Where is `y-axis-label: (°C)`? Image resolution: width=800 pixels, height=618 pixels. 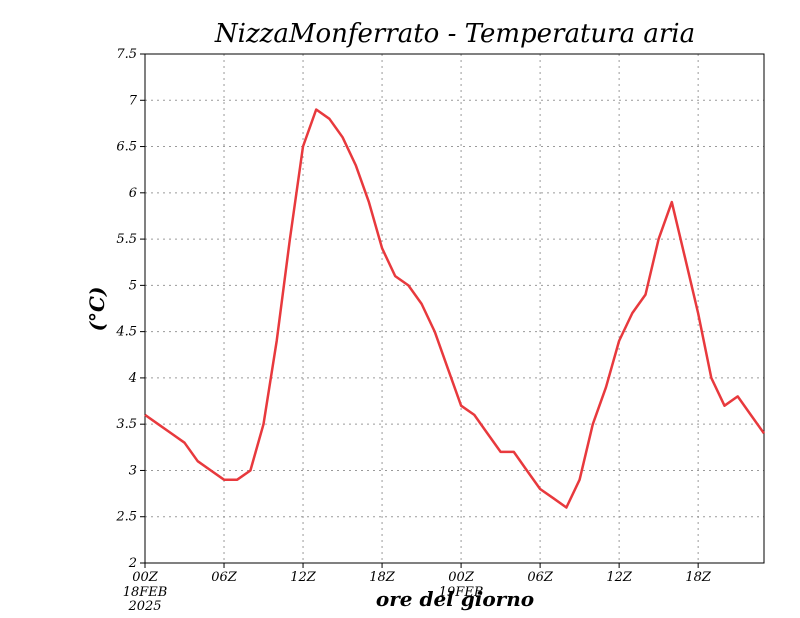
y-axis-label: (°C) is located at coordinates (97, 309).